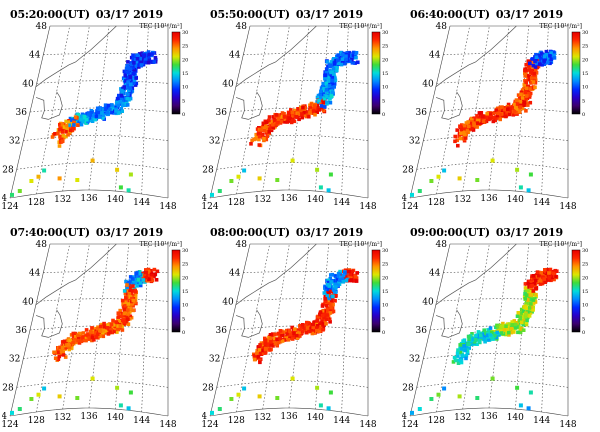 This screenshot has height=432, width=600. What do you see at coordinates (442, 27) in the screenshot?
I see `latitude-label: 48` at bounding box center [442, 27].